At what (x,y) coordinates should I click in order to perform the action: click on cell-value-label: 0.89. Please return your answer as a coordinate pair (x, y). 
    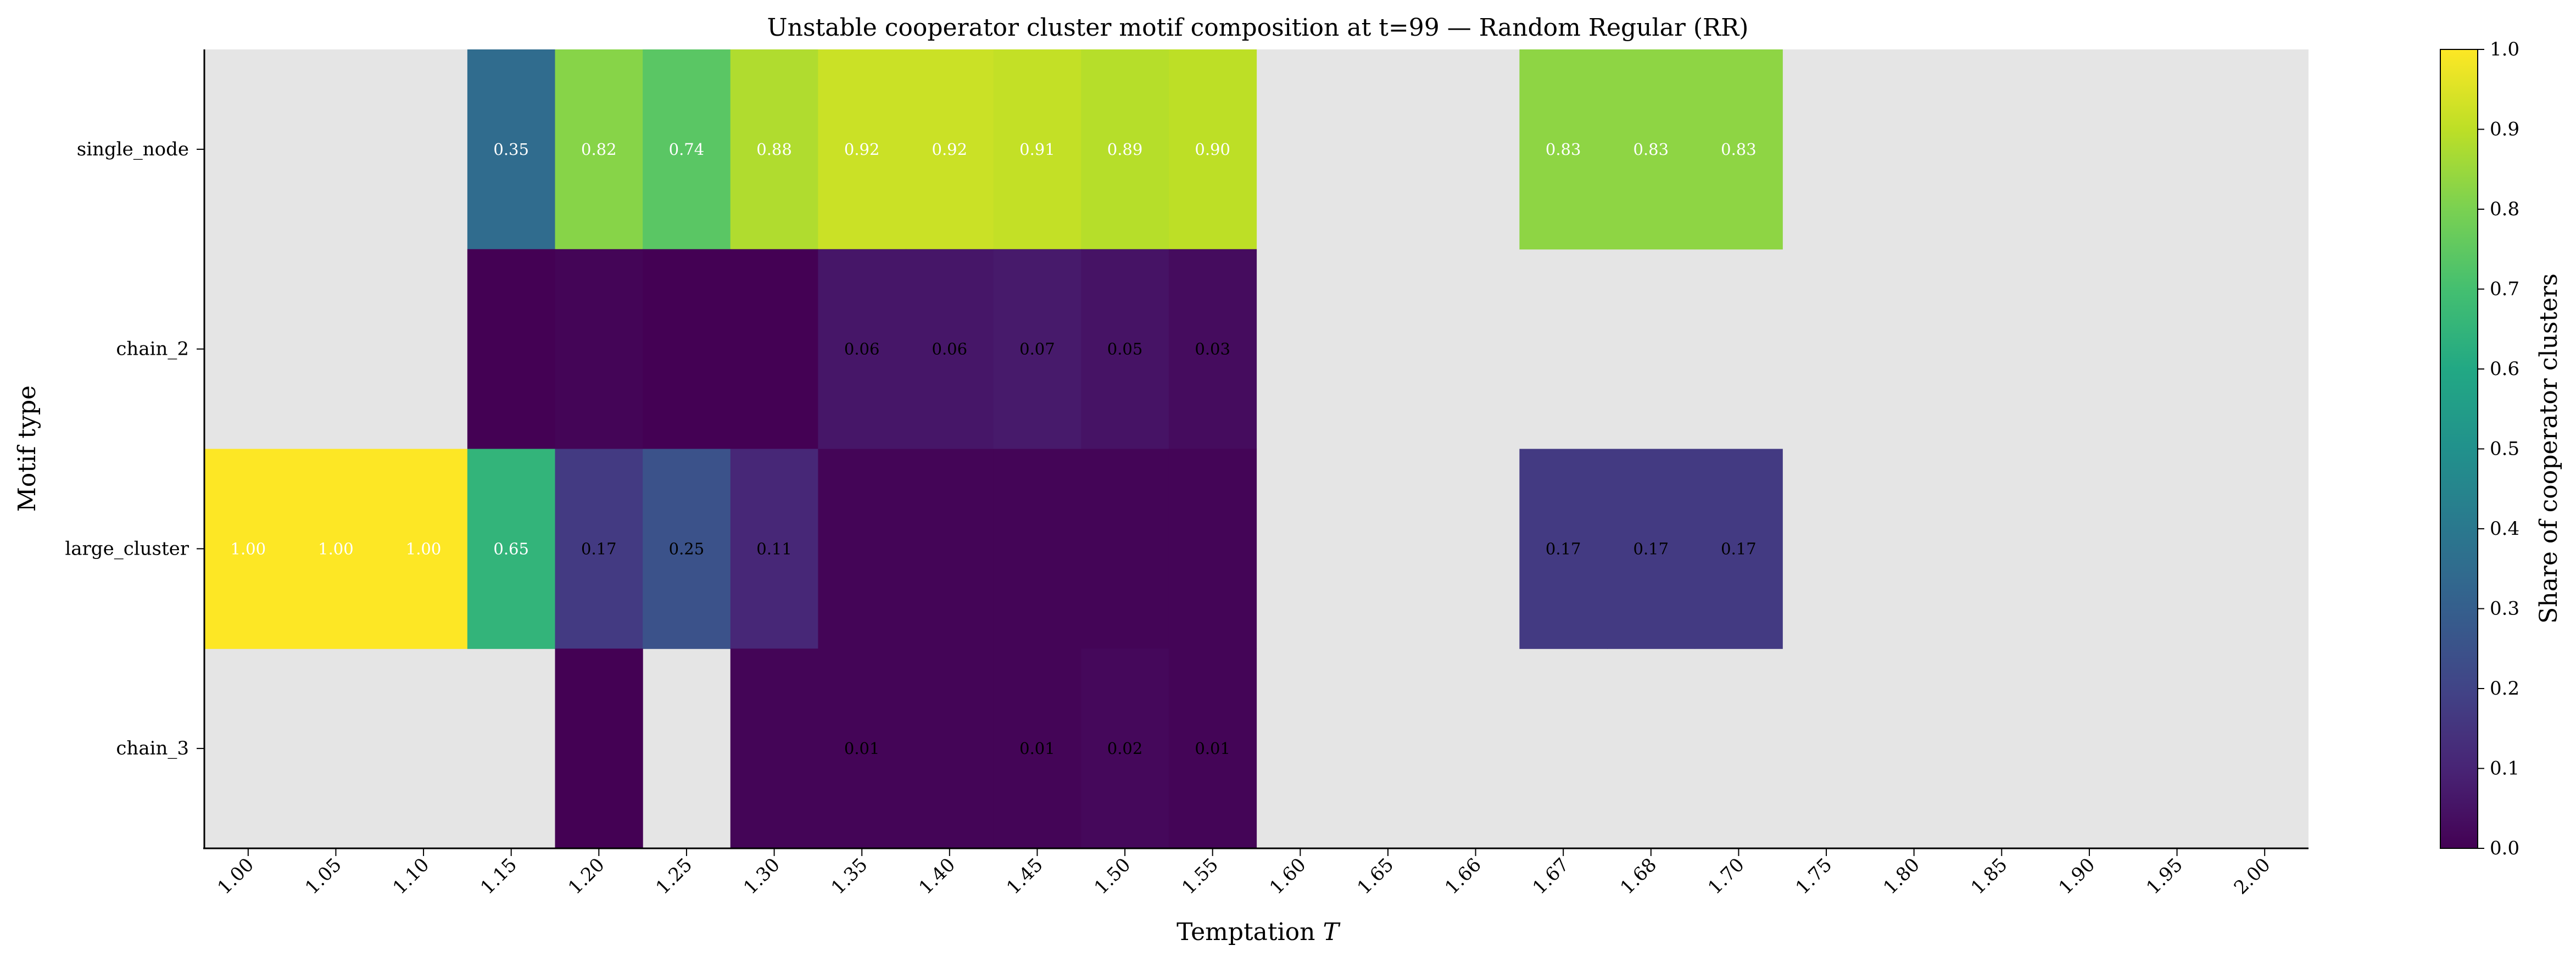
    Looking at the image, I should click on (1125, 149).